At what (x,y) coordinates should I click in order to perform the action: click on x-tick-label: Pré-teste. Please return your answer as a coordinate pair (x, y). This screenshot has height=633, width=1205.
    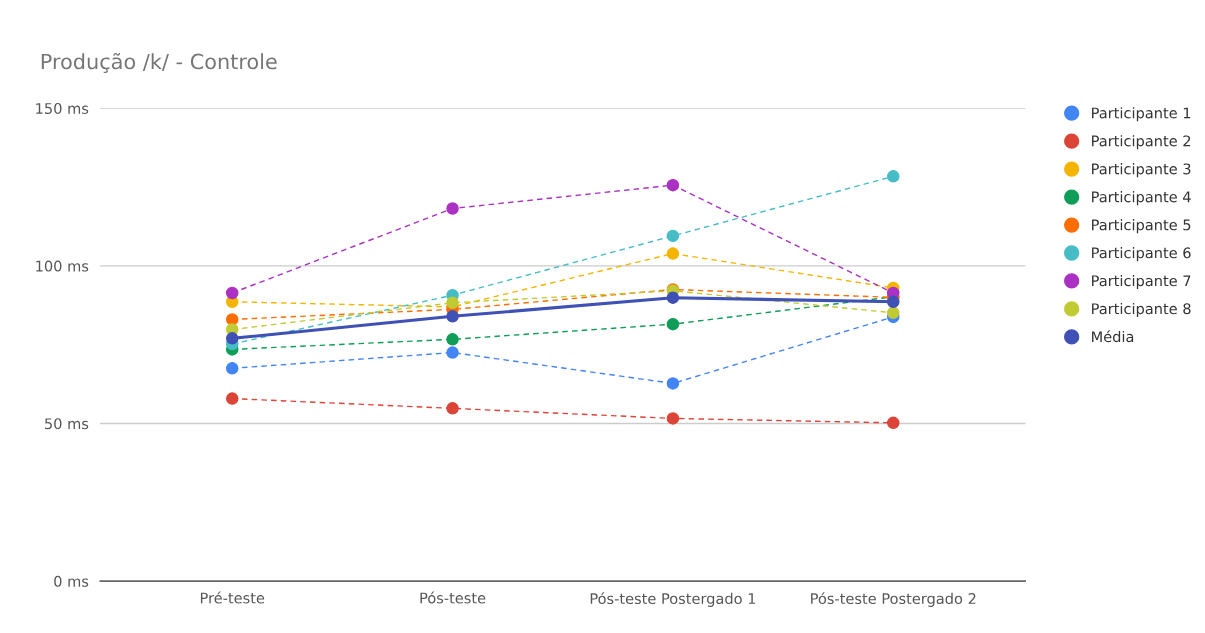
    Looking at the image, I should click on (232, 597).